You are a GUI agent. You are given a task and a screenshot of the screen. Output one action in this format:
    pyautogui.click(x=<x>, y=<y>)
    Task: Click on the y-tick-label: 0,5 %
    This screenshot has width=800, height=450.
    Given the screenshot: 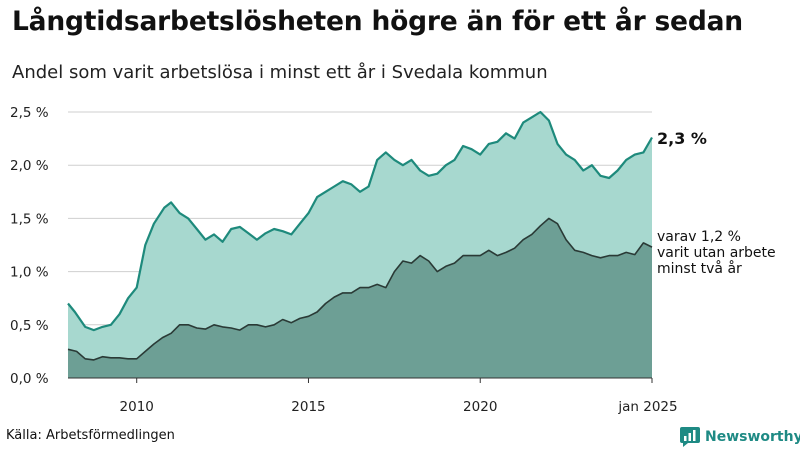 What is the action you would take?
    pyautogui.click(x=29, y=326)
    